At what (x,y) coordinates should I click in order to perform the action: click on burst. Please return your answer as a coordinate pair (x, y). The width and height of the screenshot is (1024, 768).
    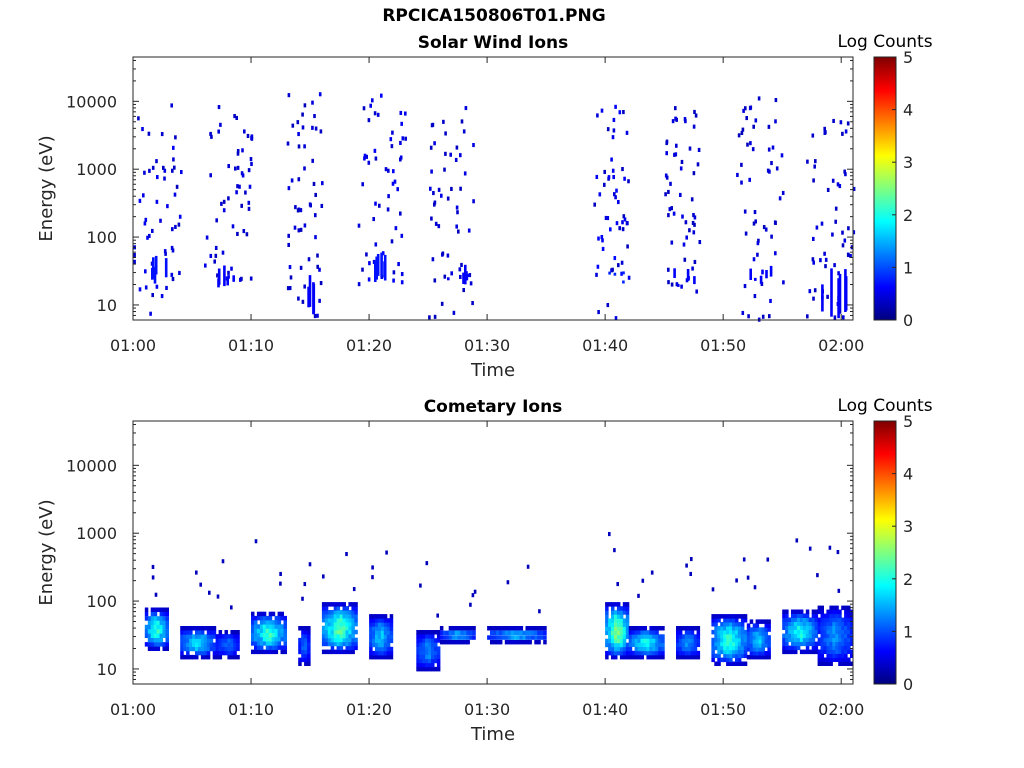
    Looking at the image, I should click on (156, 607).